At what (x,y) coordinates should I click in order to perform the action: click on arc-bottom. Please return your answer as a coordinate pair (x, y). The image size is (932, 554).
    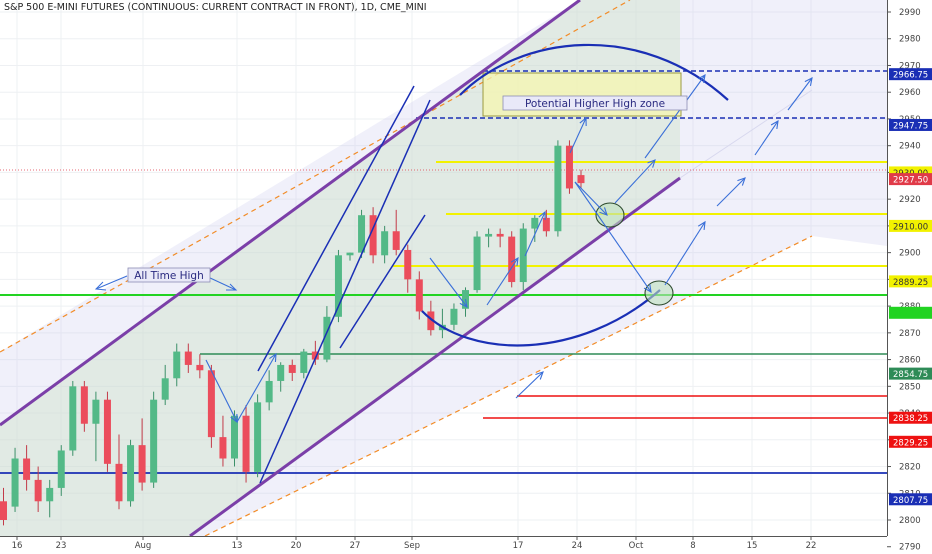
    Looking at the image, I should click on (541, 318).